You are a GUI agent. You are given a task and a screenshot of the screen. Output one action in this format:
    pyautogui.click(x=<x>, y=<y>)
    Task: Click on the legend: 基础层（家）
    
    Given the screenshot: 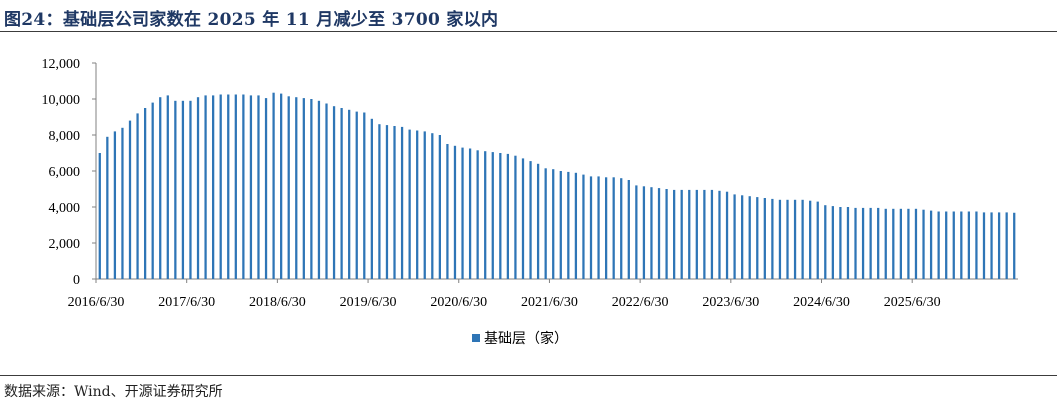 What is the action you would take?
    pyautogui.click(x=520, y=338)
    